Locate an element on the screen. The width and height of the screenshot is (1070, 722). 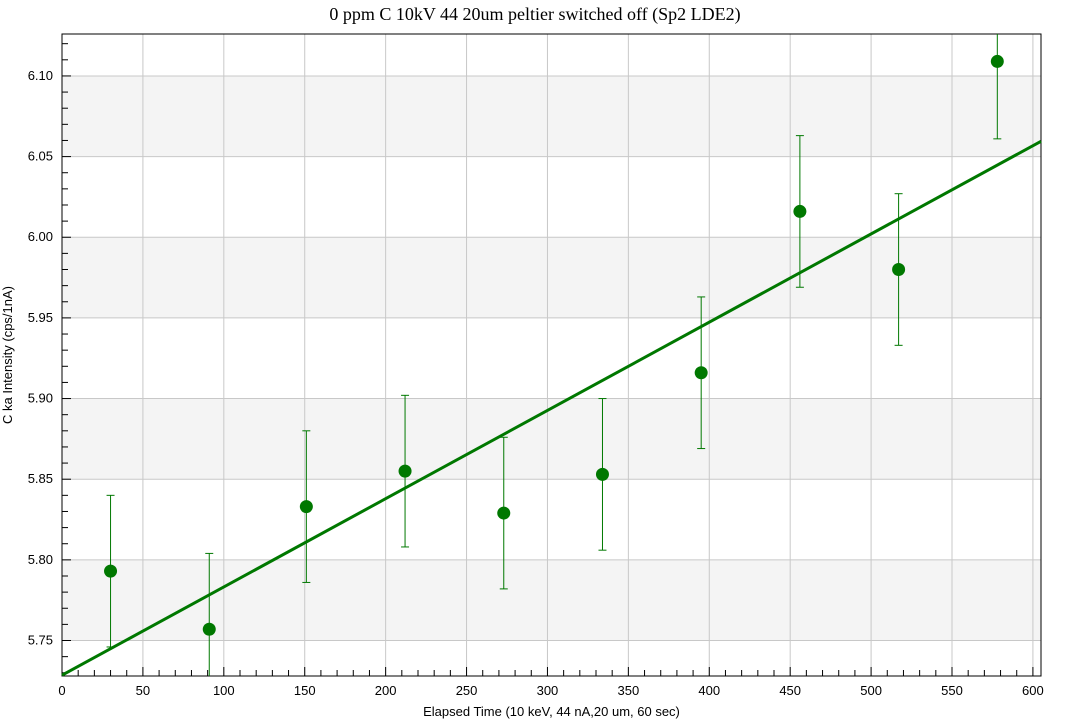
x-tick-label: 350 is located at coordinates (629, 690).